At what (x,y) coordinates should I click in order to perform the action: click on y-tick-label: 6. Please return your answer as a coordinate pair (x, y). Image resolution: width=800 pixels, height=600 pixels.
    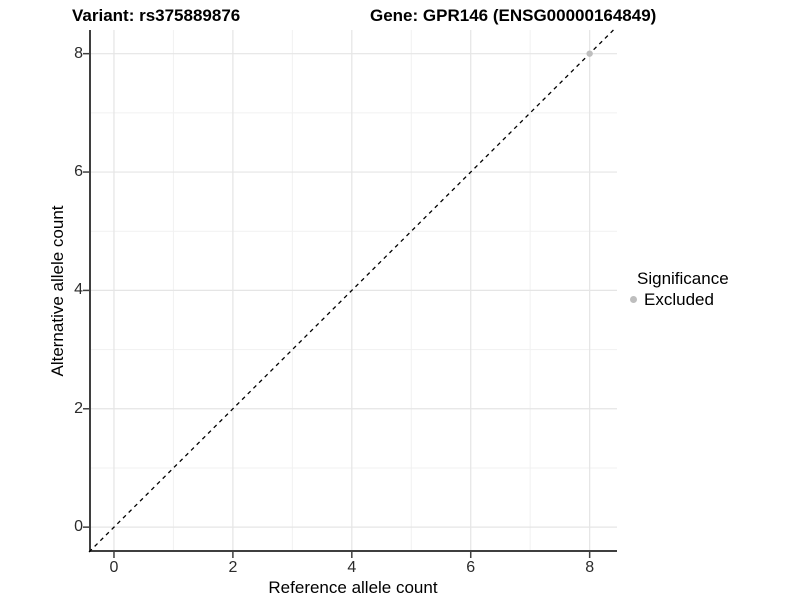
    Looking at the image, I should click on (78, 172).